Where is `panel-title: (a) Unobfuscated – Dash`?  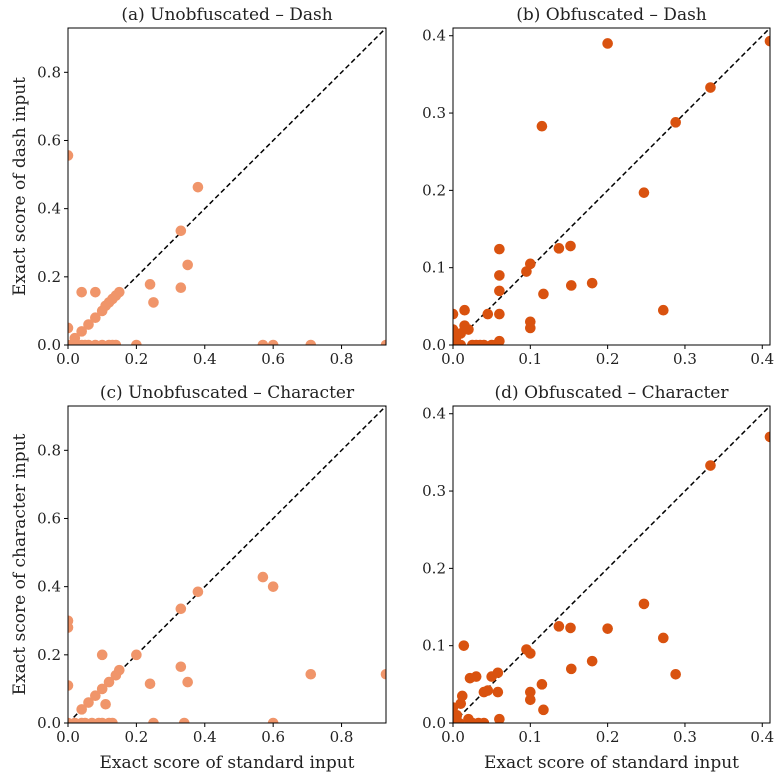
panel-title: (a) Unobfuscated – Dash is located at coordinates (226, 15).